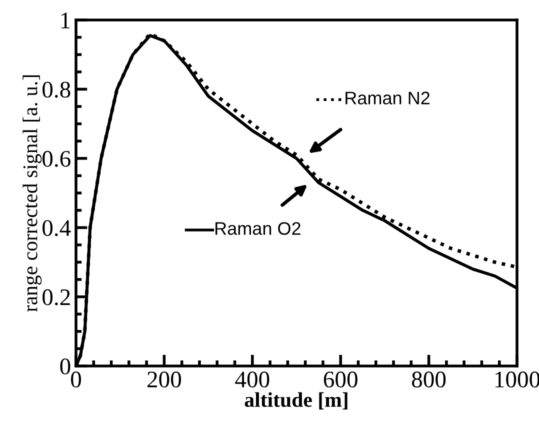 The image size is (539, 425). What do you see at coordinates (76, 380) in the screenshot?
I see `x-tick-label: 0` at bounding box center [76, 380].